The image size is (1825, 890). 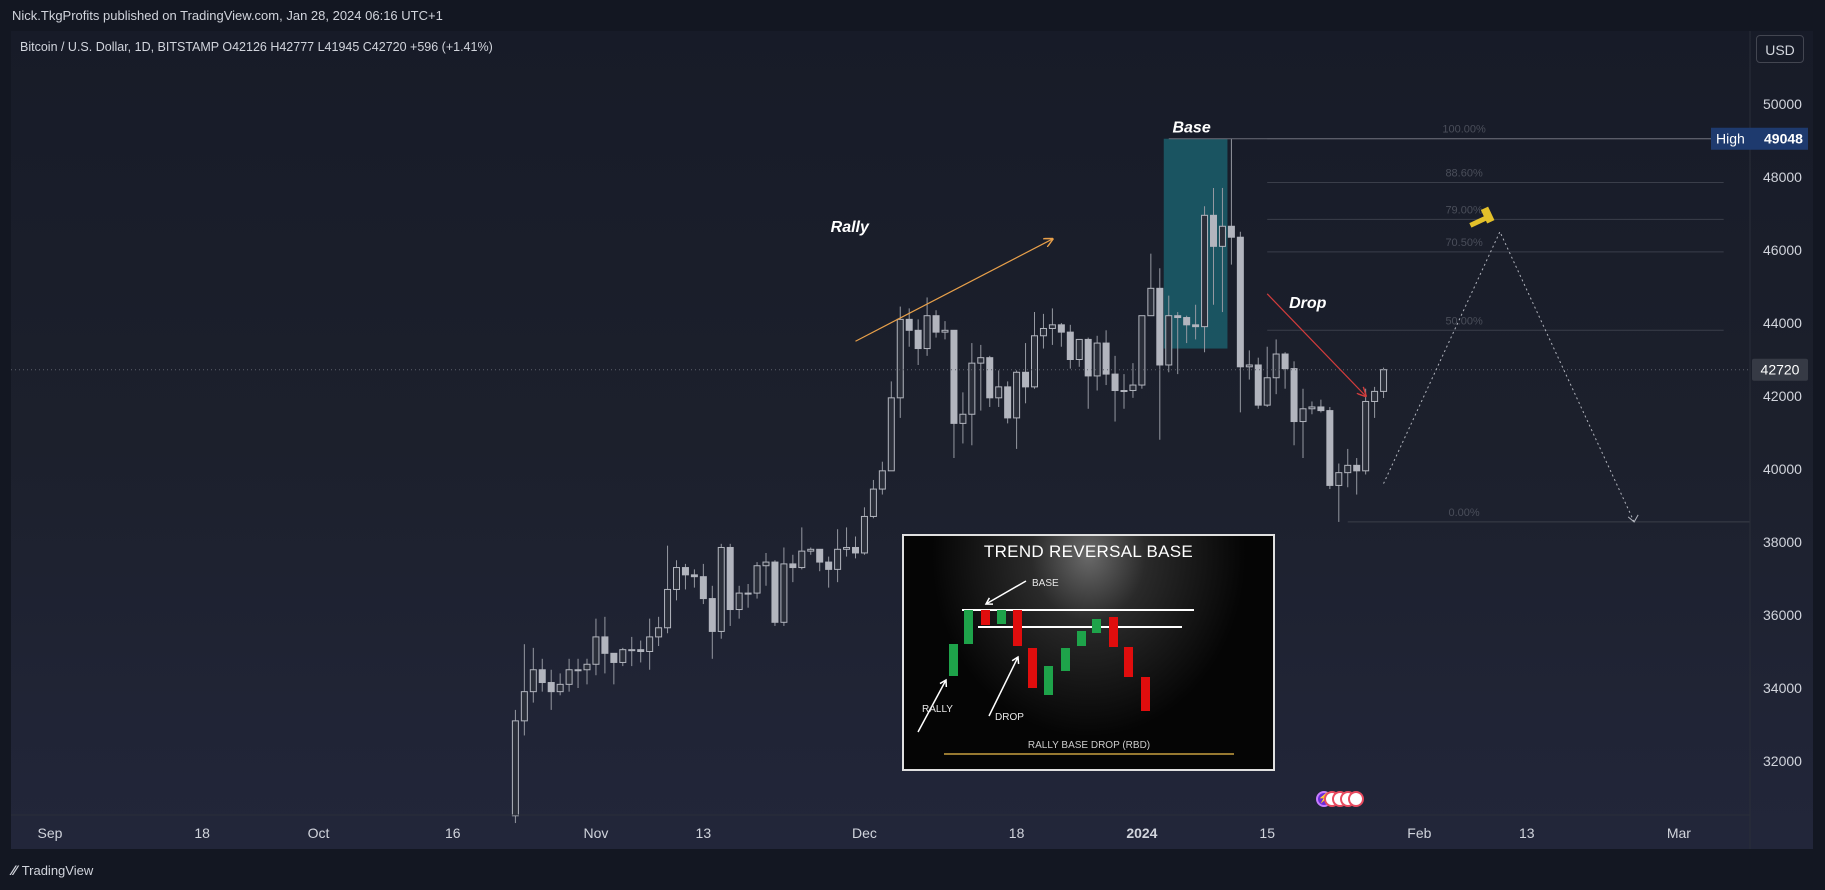 What do you see at coordinates (1509, 376) in the screenshot?
I see `projection-path` at bounding box center [1509, 376].